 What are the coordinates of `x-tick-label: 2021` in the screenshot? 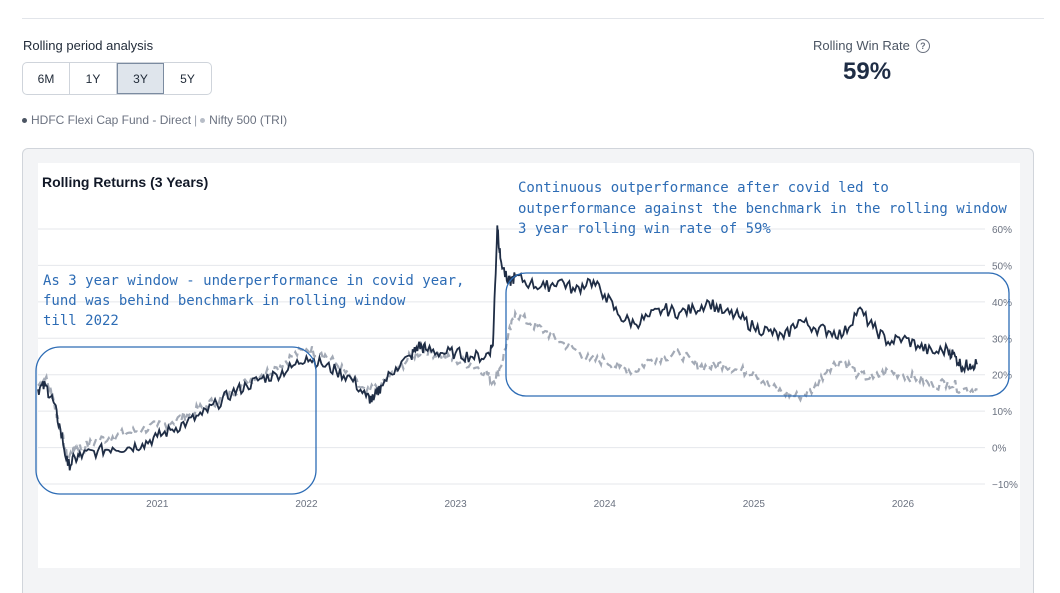 It's located at (157, 504).